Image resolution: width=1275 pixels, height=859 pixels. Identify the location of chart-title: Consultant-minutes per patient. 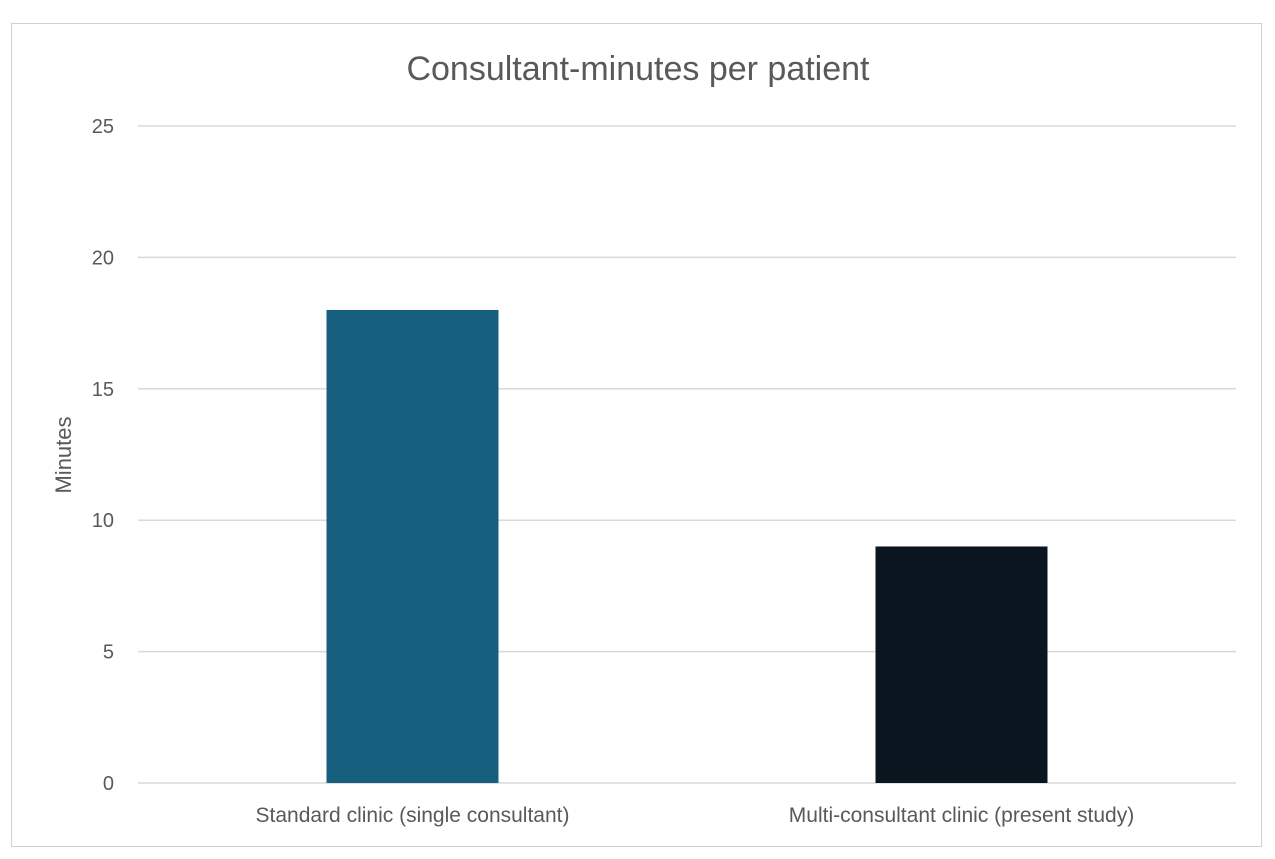
(638, 69).